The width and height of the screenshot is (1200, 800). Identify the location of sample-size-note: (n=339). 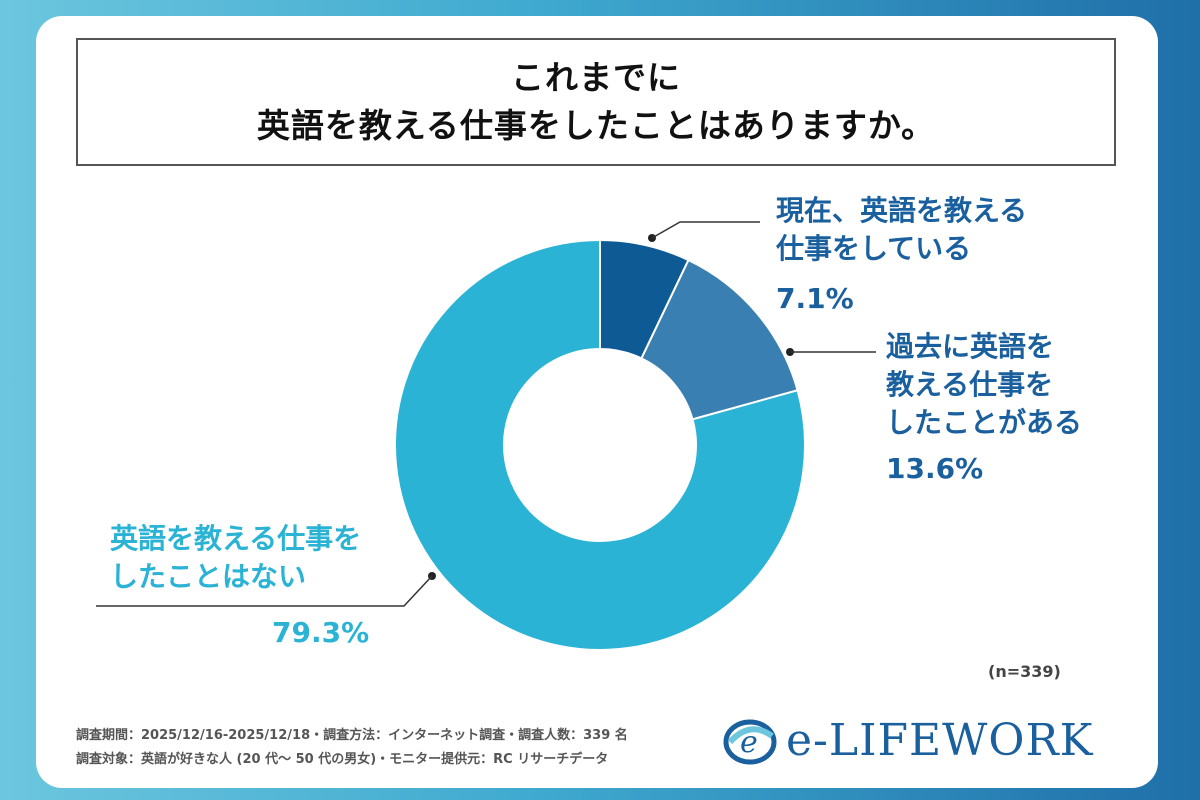
(1024, 671).